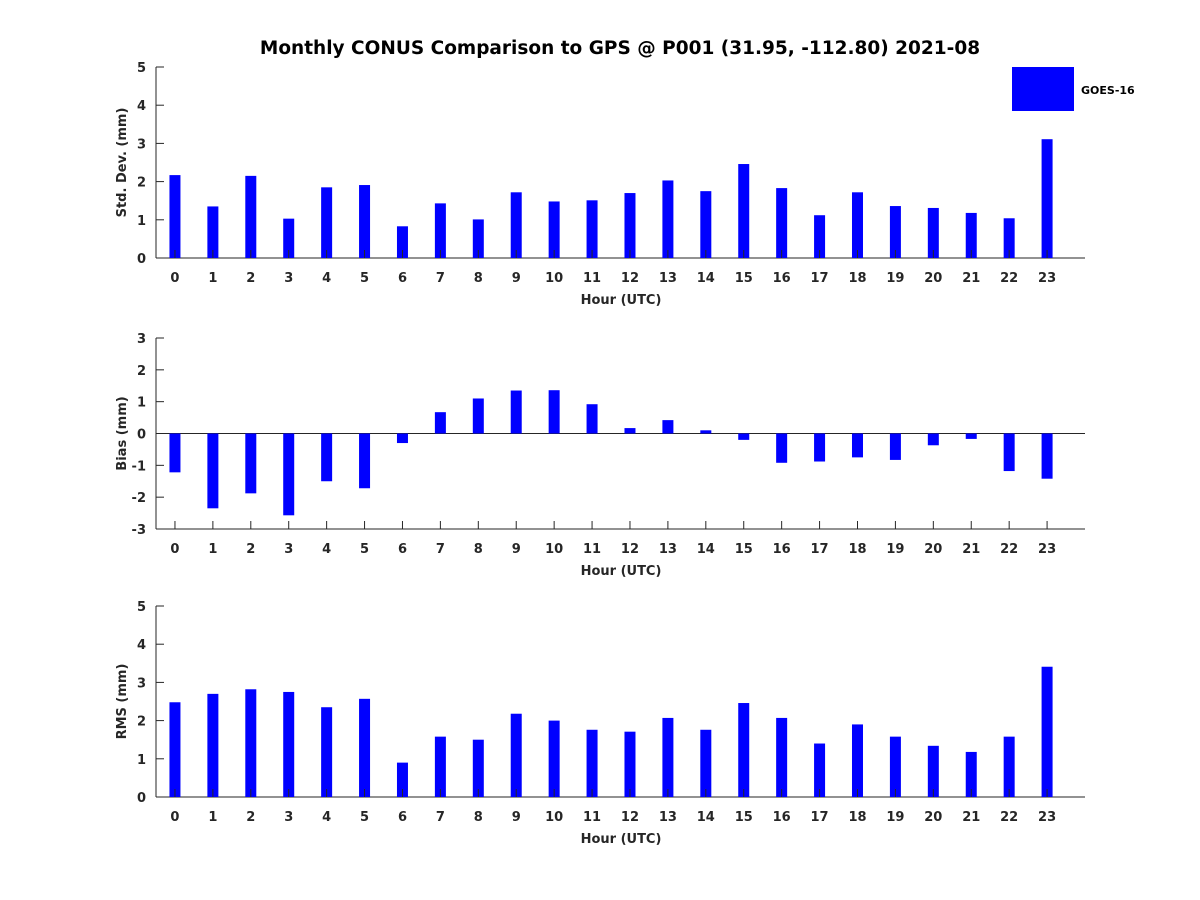  What do you see at coordinates (621, 839) in the screenshot?
I see `x-axis-label: Hour (UTC)` at bounding box center [621, 839].